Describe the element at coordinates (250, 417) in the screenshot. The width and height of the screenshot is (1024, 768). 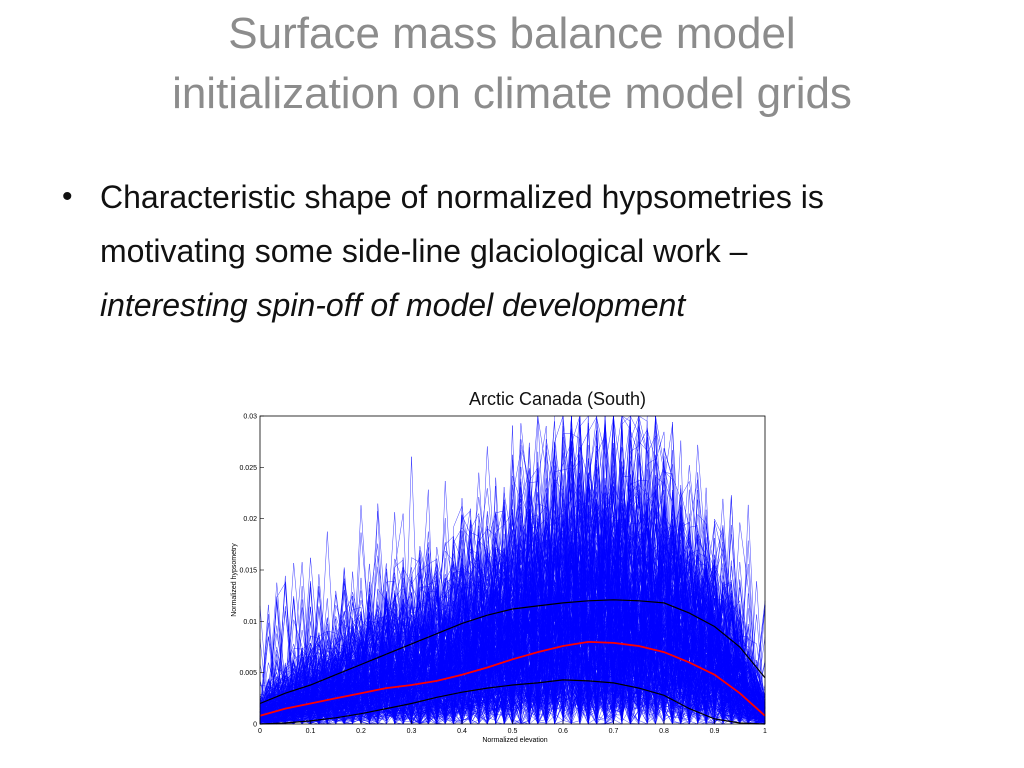
I see `y-tick-label: 0.03` at that location.